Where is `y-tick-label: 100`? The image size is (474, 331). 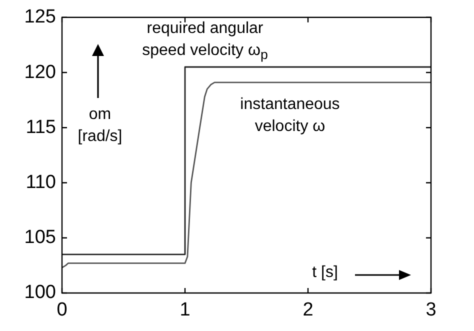 y-tick-label: 100 is located at coordinates (40, 293).